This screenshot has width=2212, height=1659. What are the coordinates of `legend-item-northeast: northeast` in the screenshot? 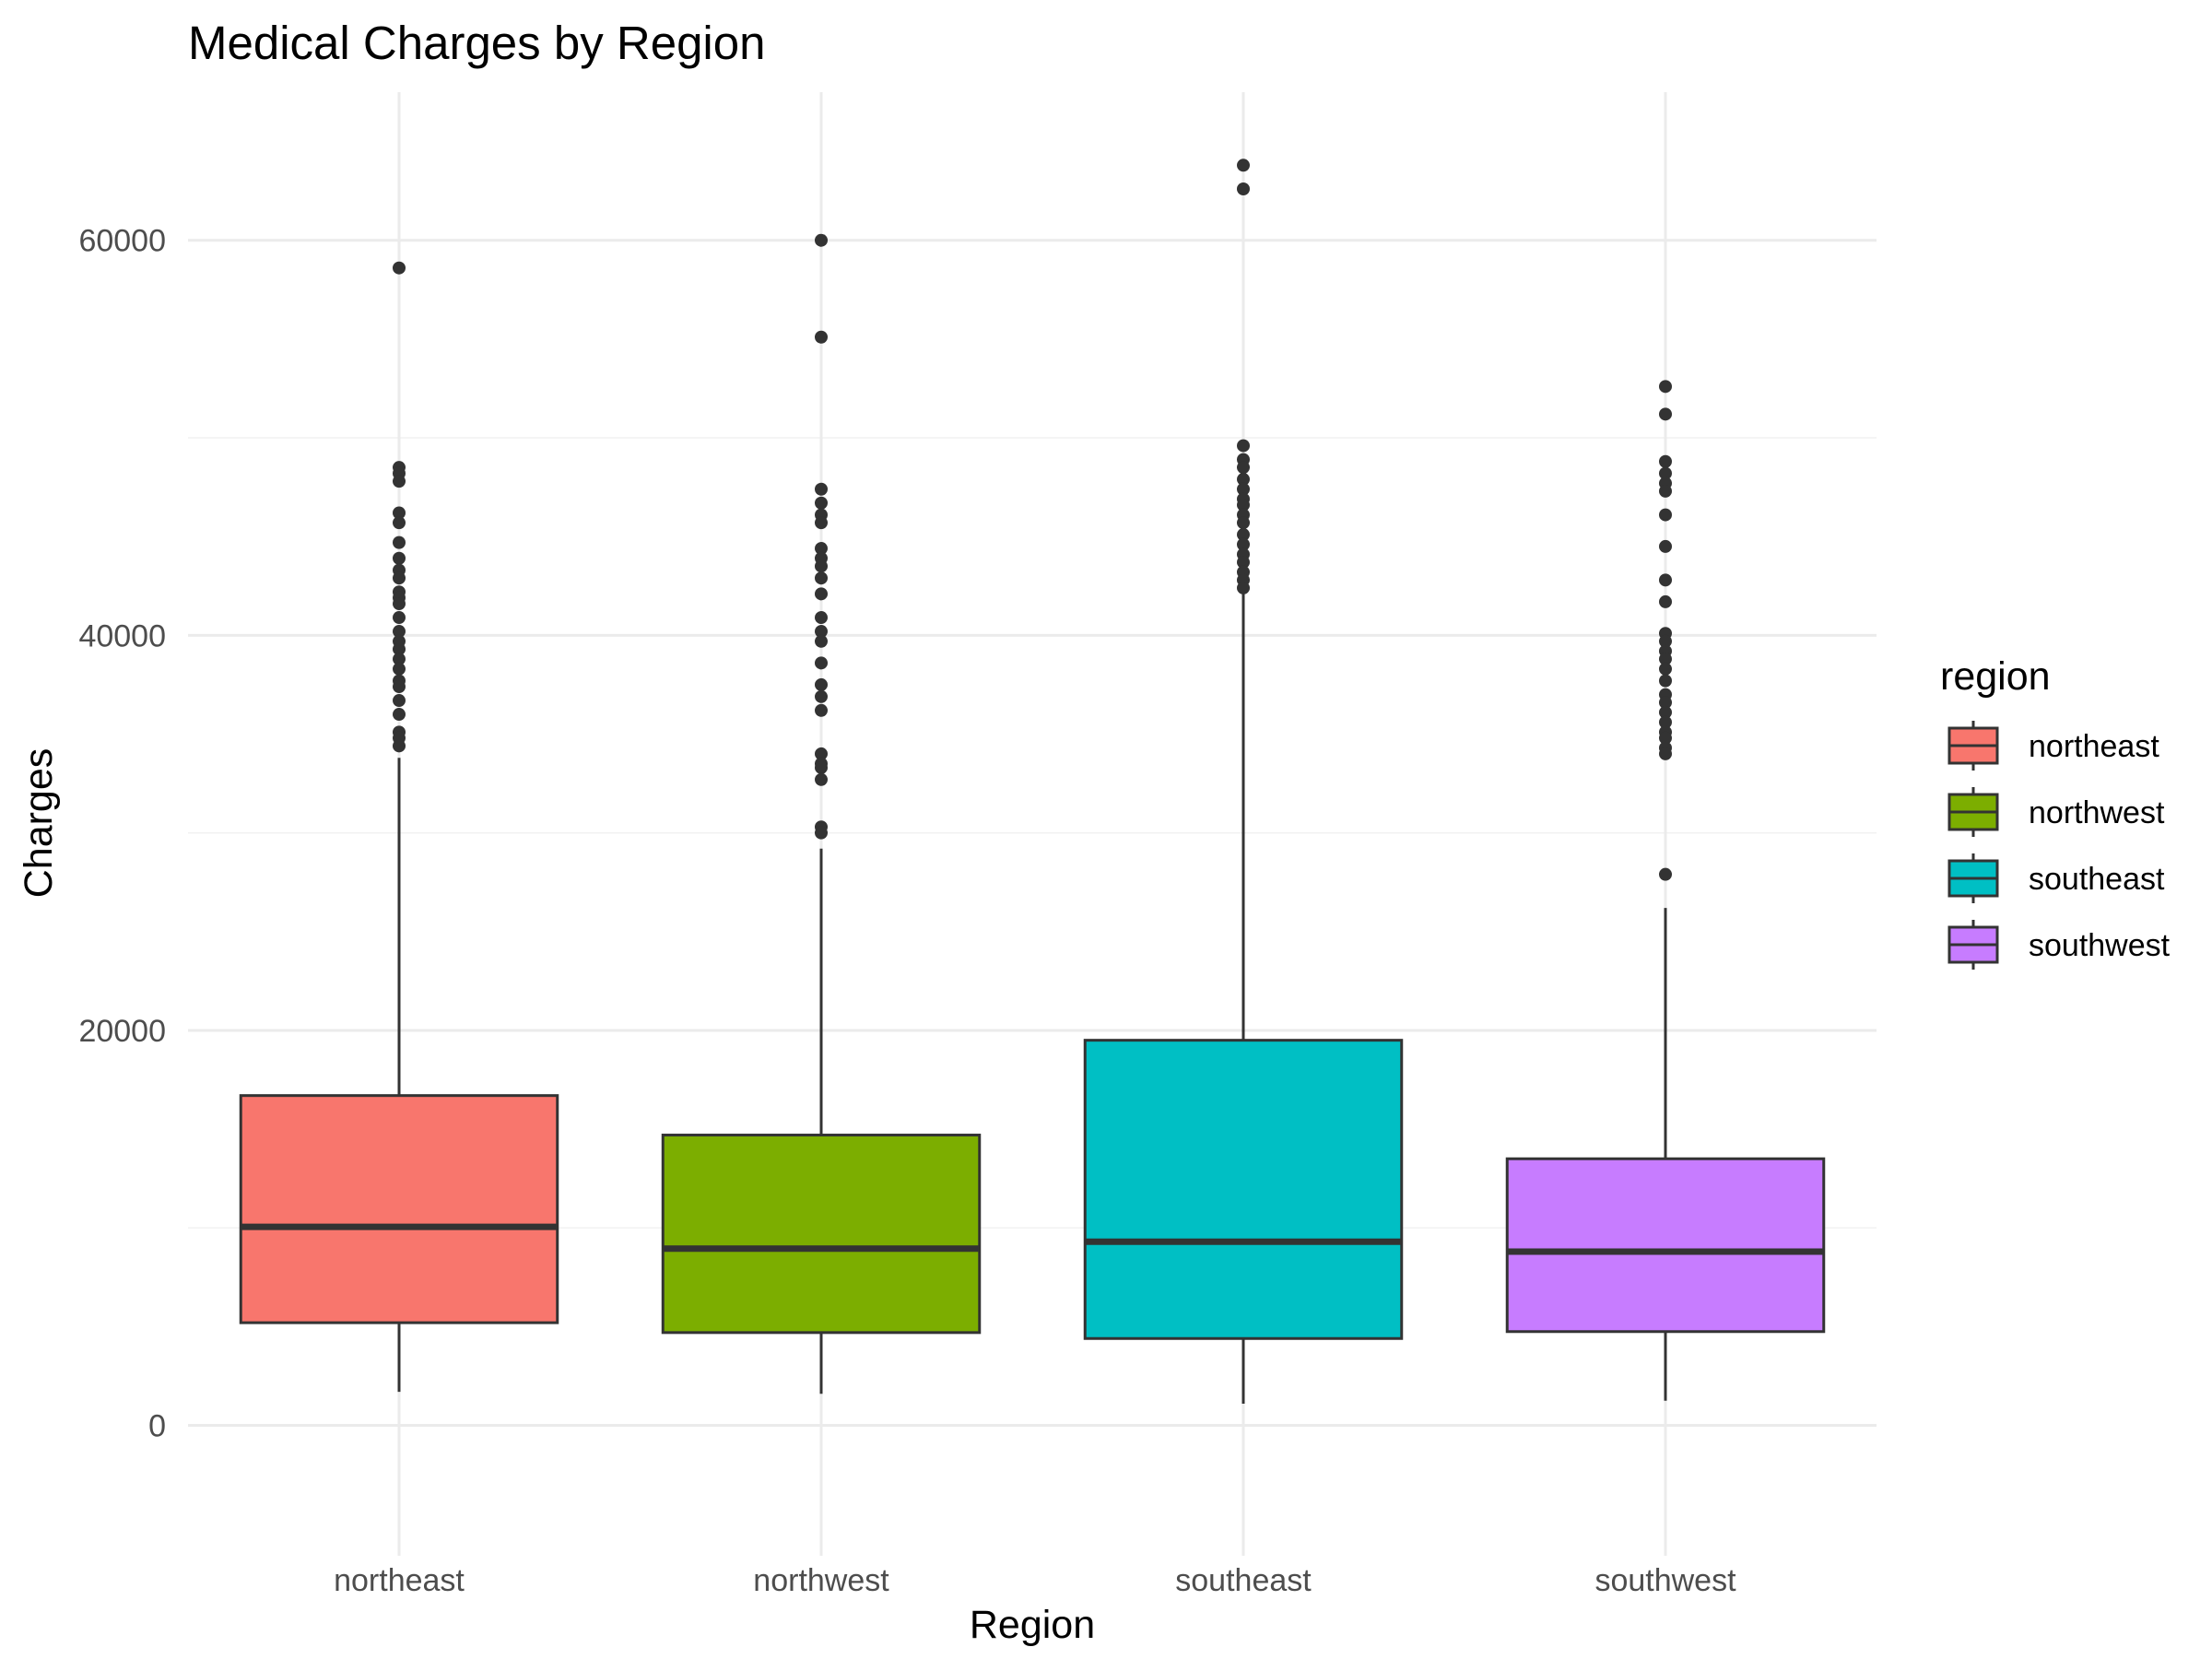 It's located at (2053, 746).